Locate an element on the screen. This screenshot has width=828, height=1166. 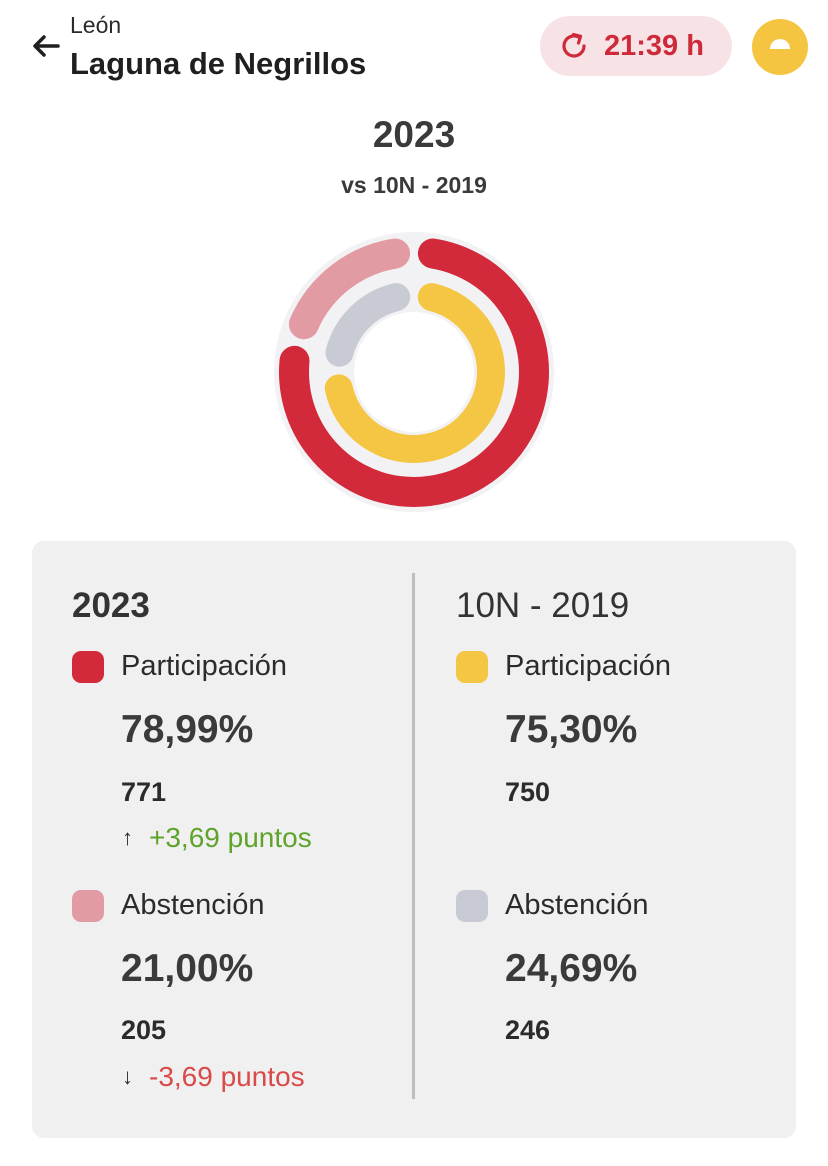
abstention-2023-delta: ↓ -3,69 puntos is located at coordinates (213, 1077).